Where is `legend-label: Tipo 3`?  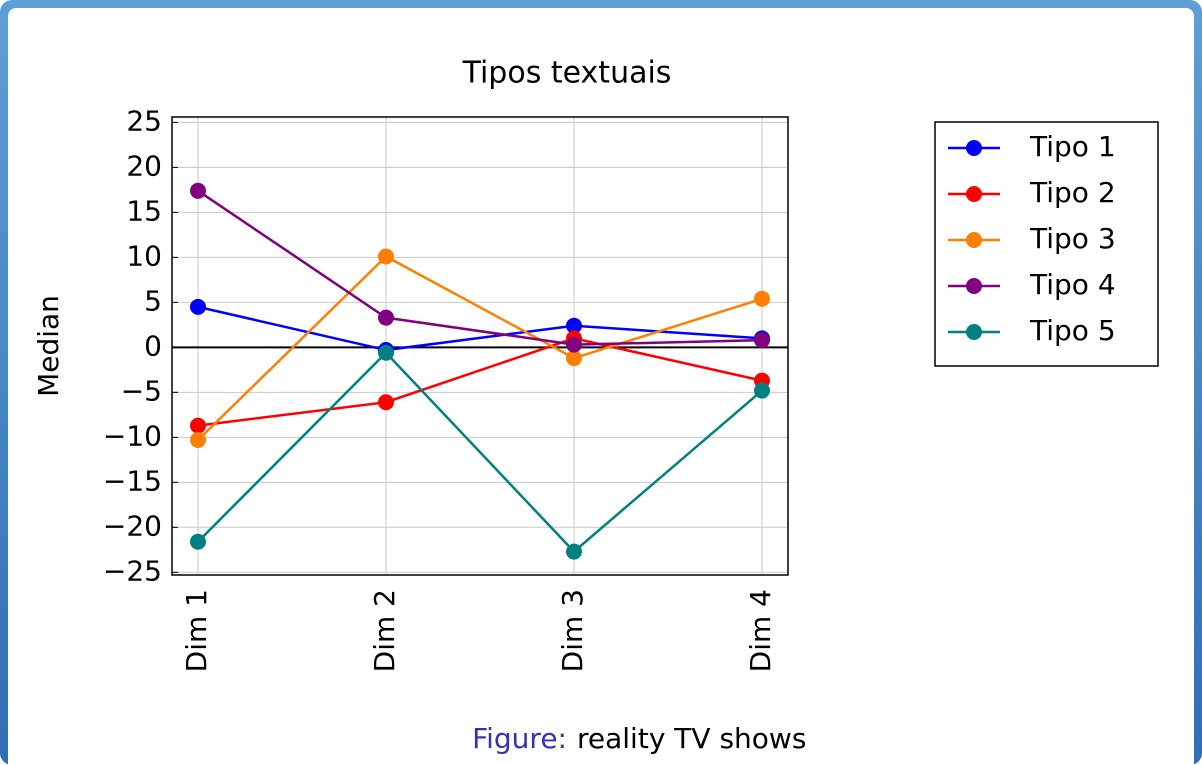
legend-label: Tipo 3 is located at coordinates (1072, 238).